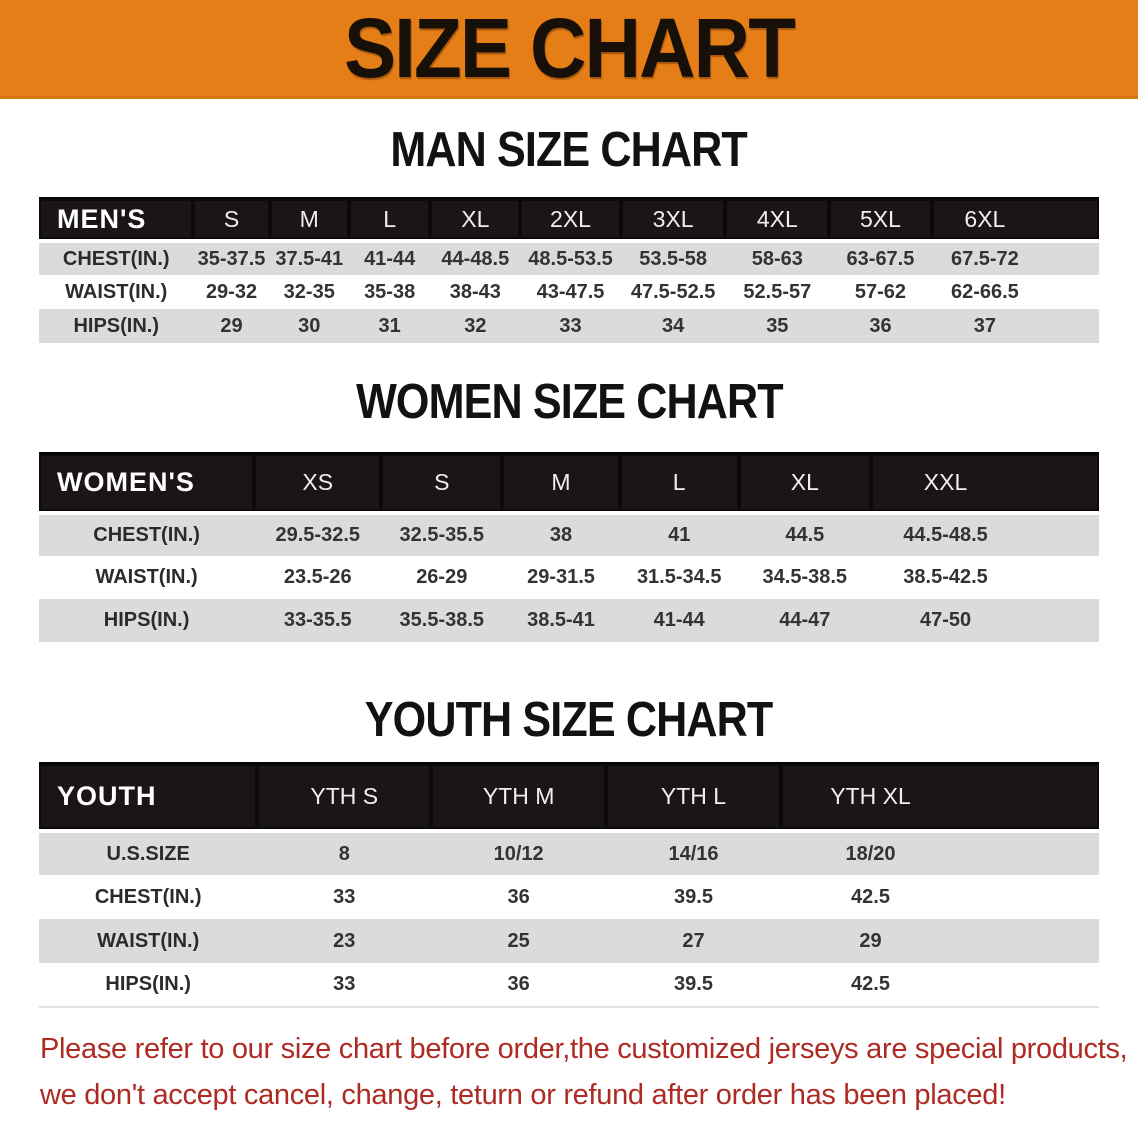 This screenshot has width=1138, height=1132. Describe the element at coordinates (390, 258) in the screenshot. I see `measurement-value: 41-44` at that location.